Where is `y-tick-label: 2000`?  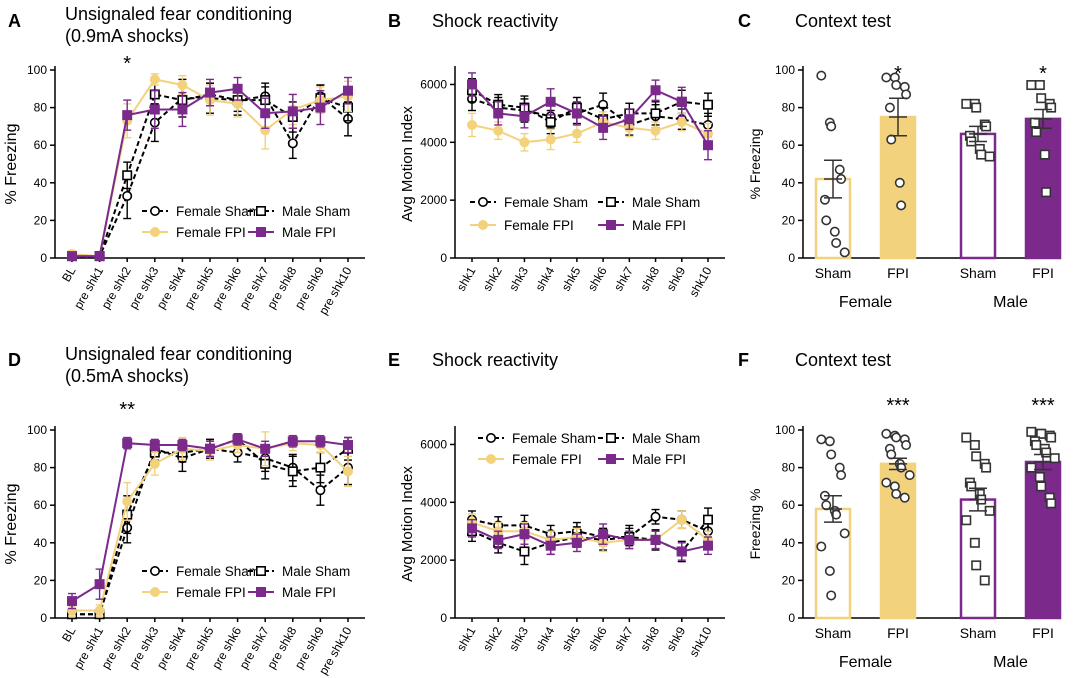 y-tick-label: 2000 is located at coordinates (433, 560).